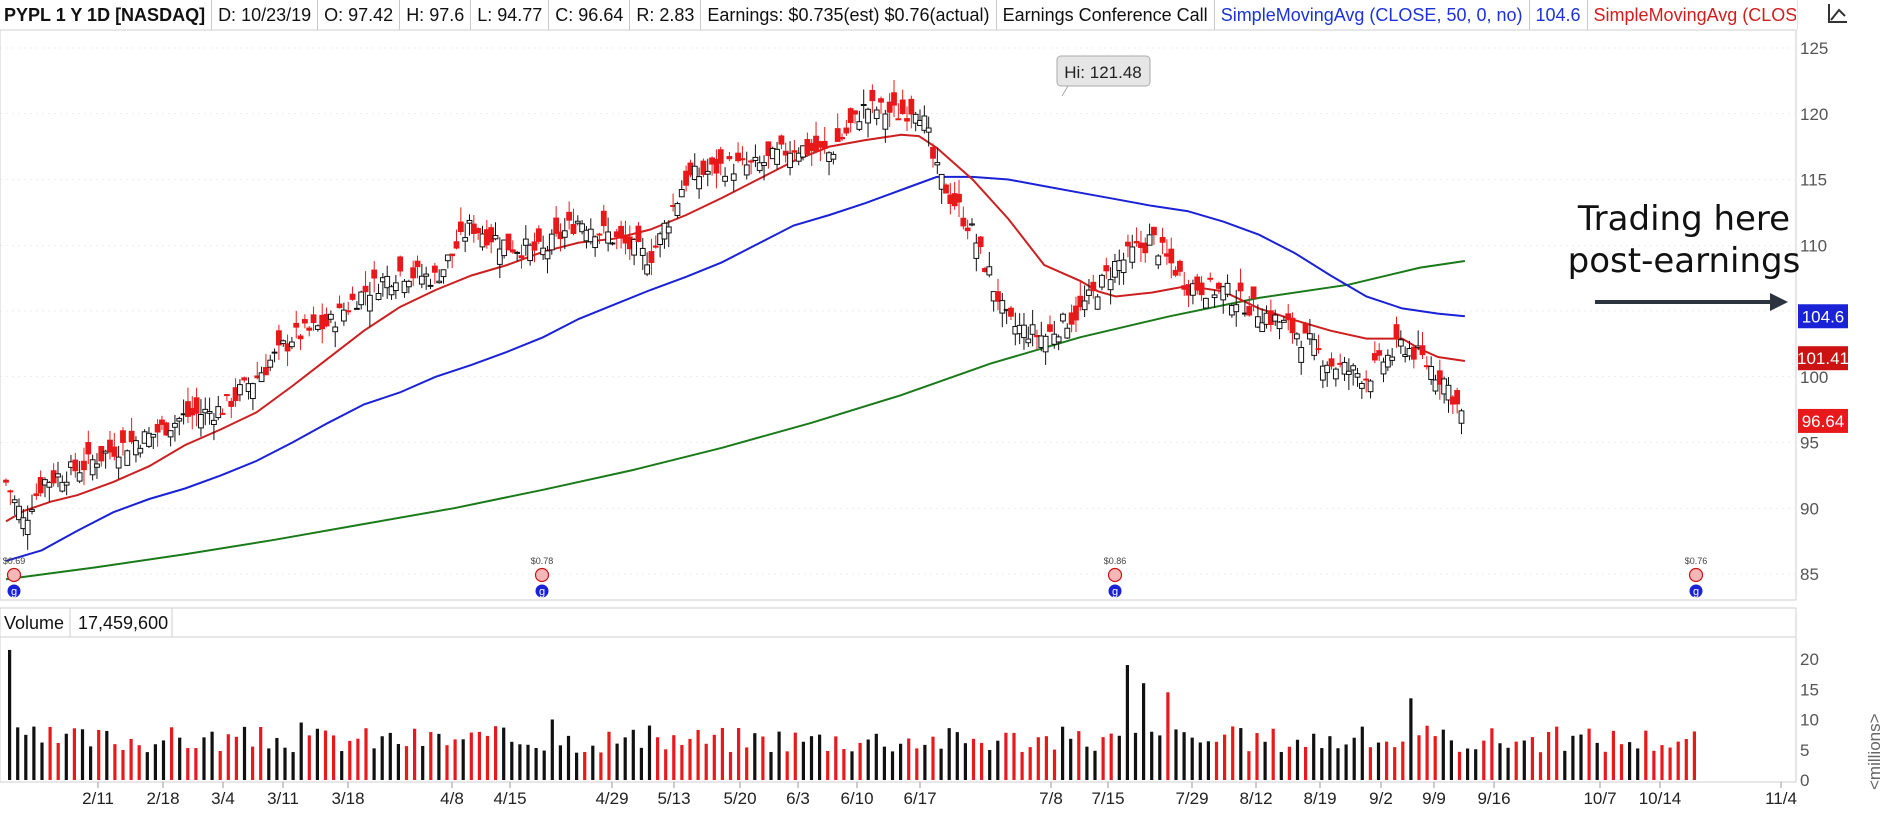 This screenshot has width=1884, height=817. What do you see at coordinates (1599, 798) in the screenshot?
I see `date-tick-label: 10/7` at bounding box center [1599, 798].